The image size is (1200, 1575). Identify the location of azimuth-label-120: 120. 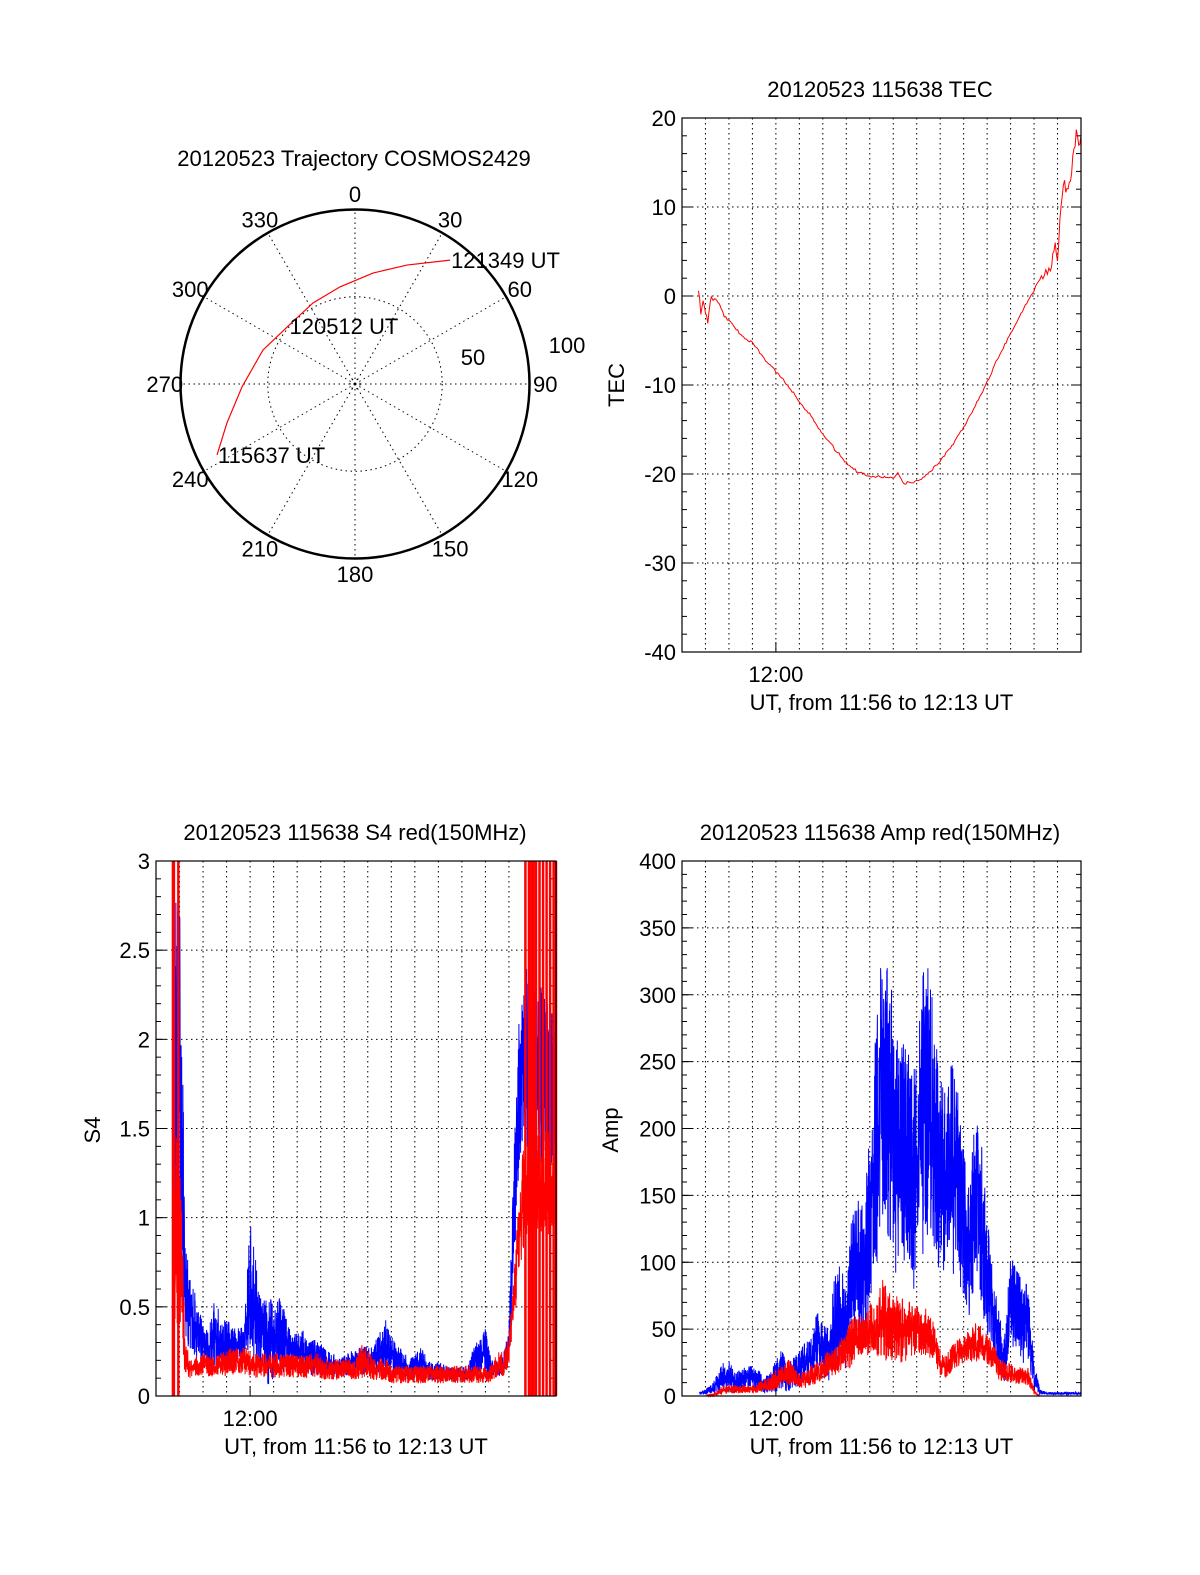
(519, 479).